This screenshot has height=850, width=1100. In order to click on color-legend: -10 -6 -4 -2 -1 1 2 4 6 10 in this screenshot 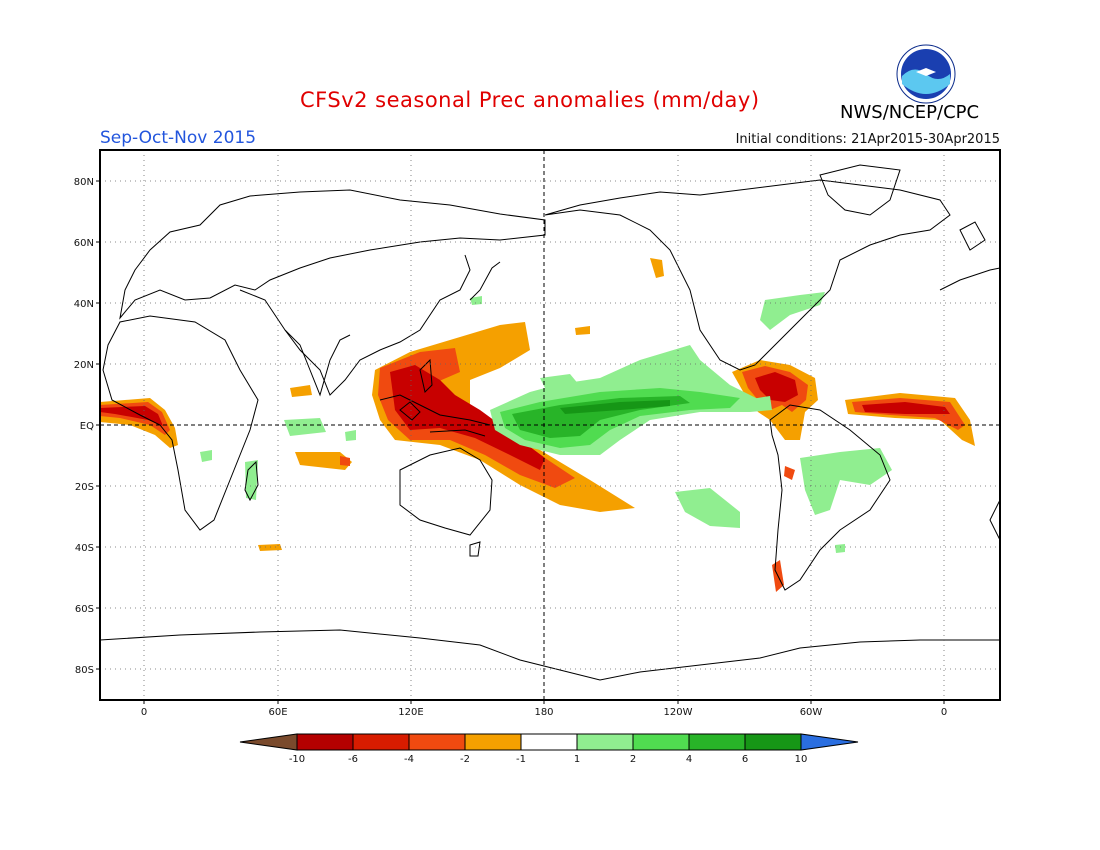, I will do `click(549, 749)`.